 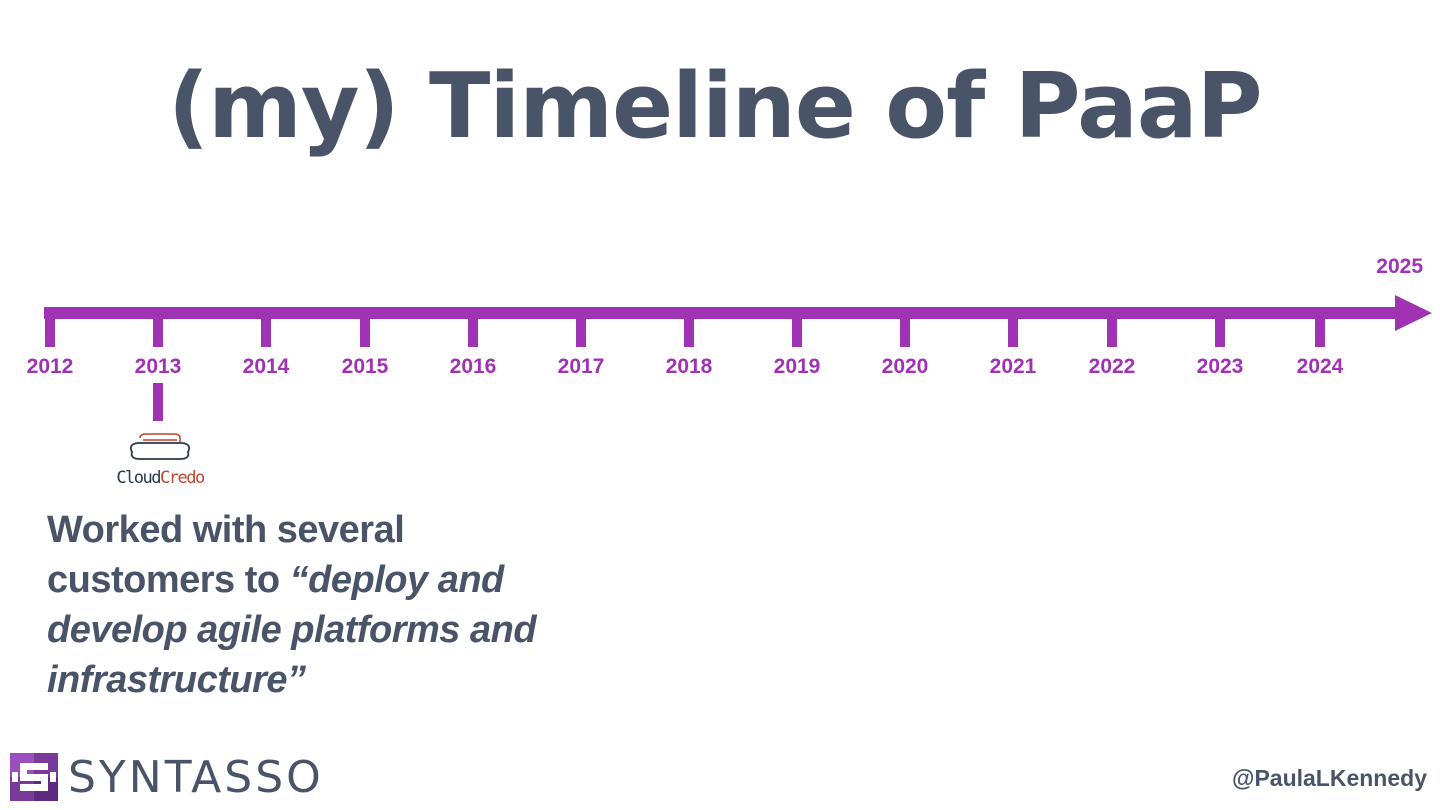 I want to click on timeline-tick-2014, so click(x=266, y=328).